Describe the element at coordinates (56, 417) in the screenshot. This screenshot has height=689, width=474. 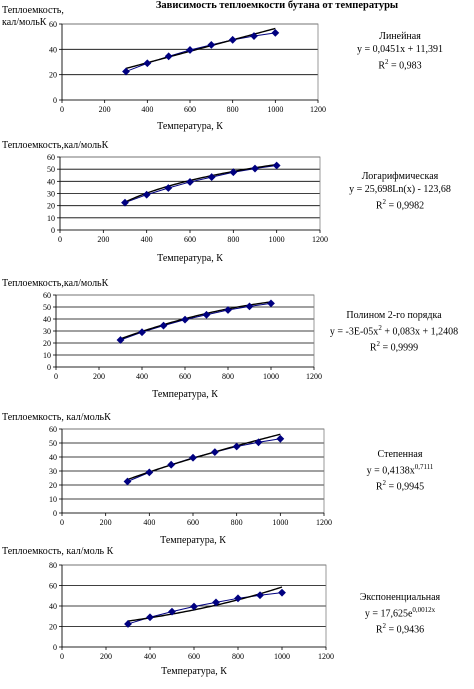
I see `y-axis-title: Теплоемкость, кал/мольК` at that location.